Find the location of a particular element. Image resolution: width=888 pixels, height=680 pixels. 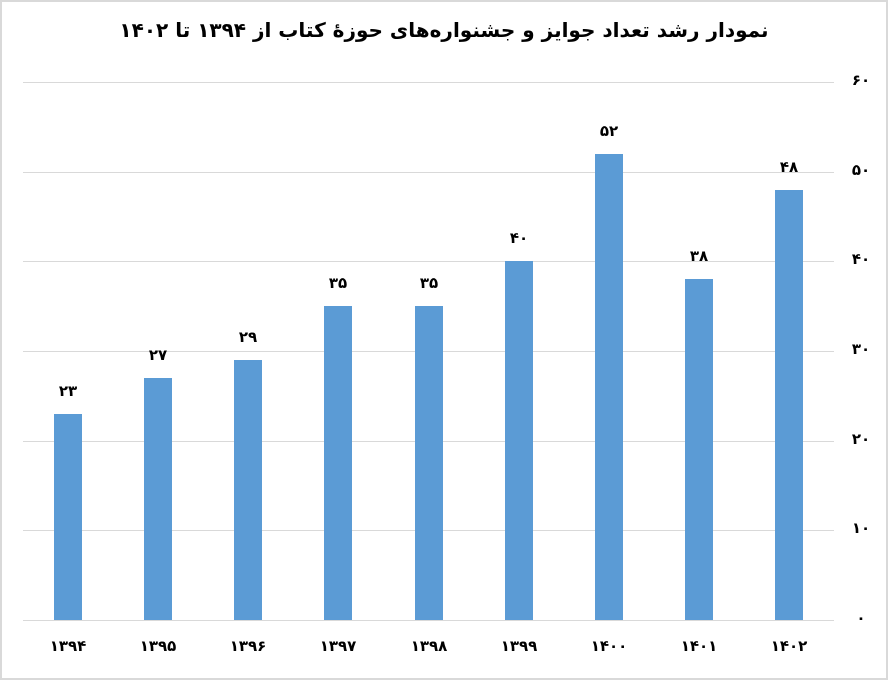

data-label: ۳۸ is located at coordinates (699, 256).